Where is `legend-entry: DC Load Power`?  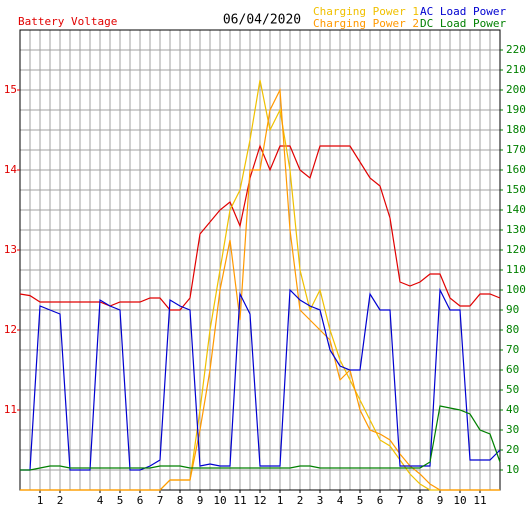 legend-entry: DC Load Power is located at coordinates (463, 23).